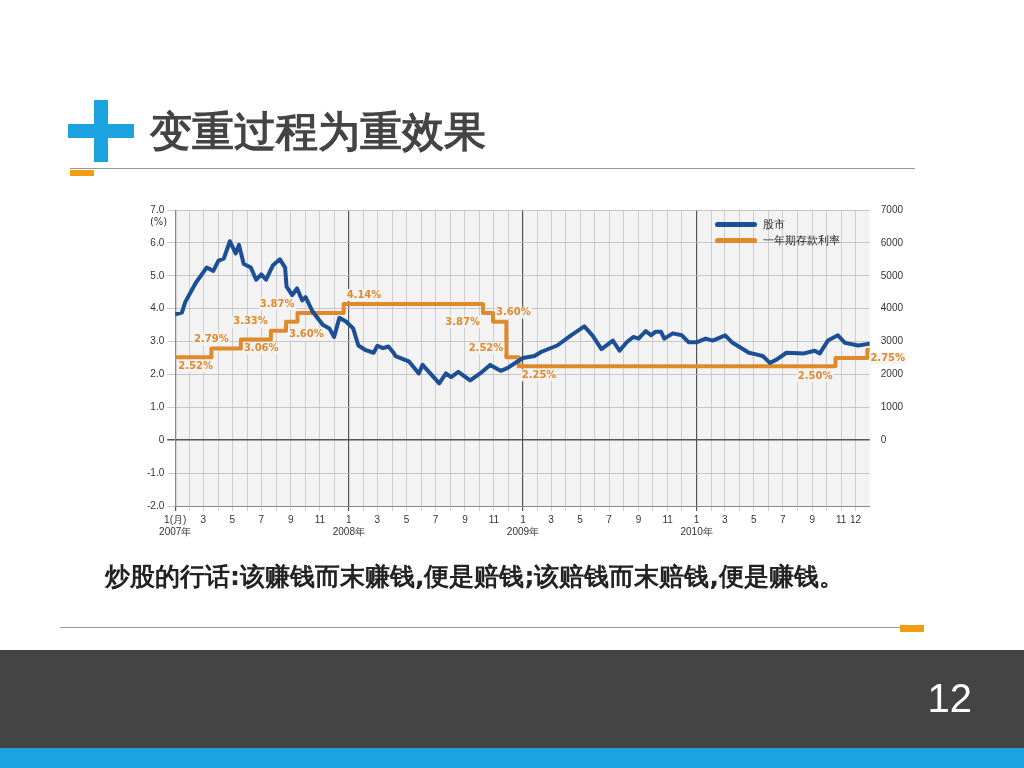 The height and width of the screenshot is (768, 1024). Describe the element at coordinates (156, 505) in the screenshot. I see `y-tick-label: -2.0` at that location.